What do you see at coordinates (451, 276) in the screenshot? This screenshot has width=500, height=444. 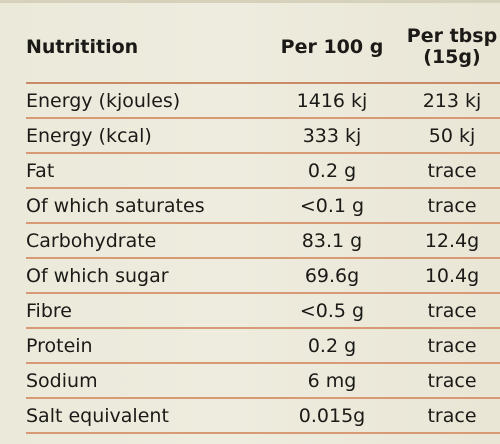 I see `row-per-tbsp-value: 10.4g` at bounding box center [451, 276].